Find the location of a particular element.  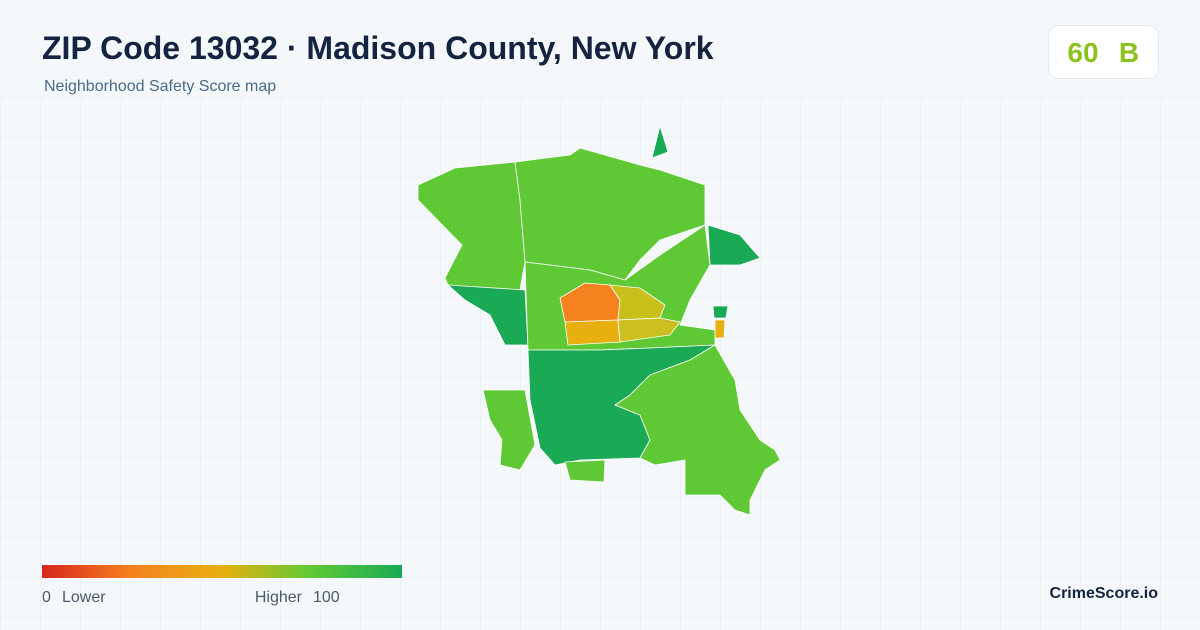

legend-max-label: Higher is located at coordinates (279, 597).